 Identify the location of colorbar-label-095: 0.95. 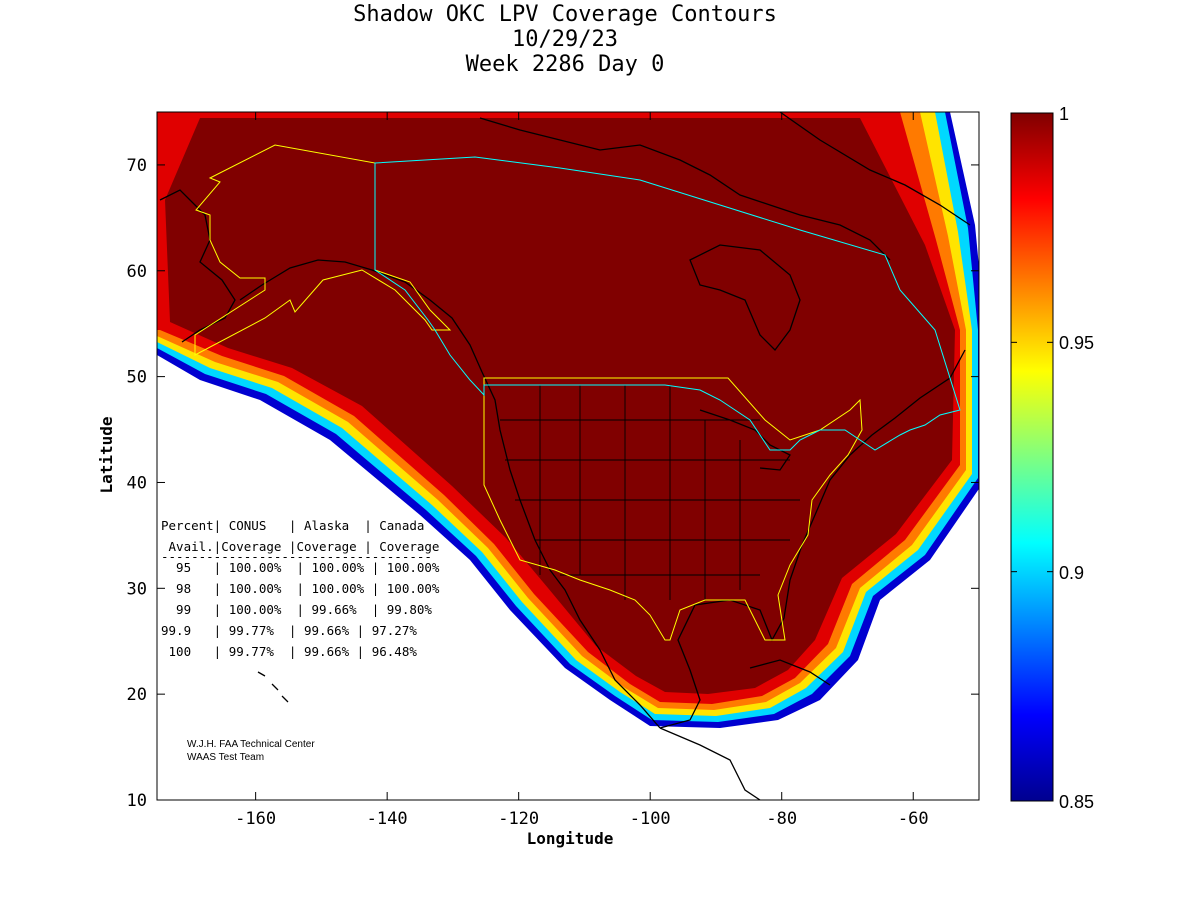
(1076, 343).